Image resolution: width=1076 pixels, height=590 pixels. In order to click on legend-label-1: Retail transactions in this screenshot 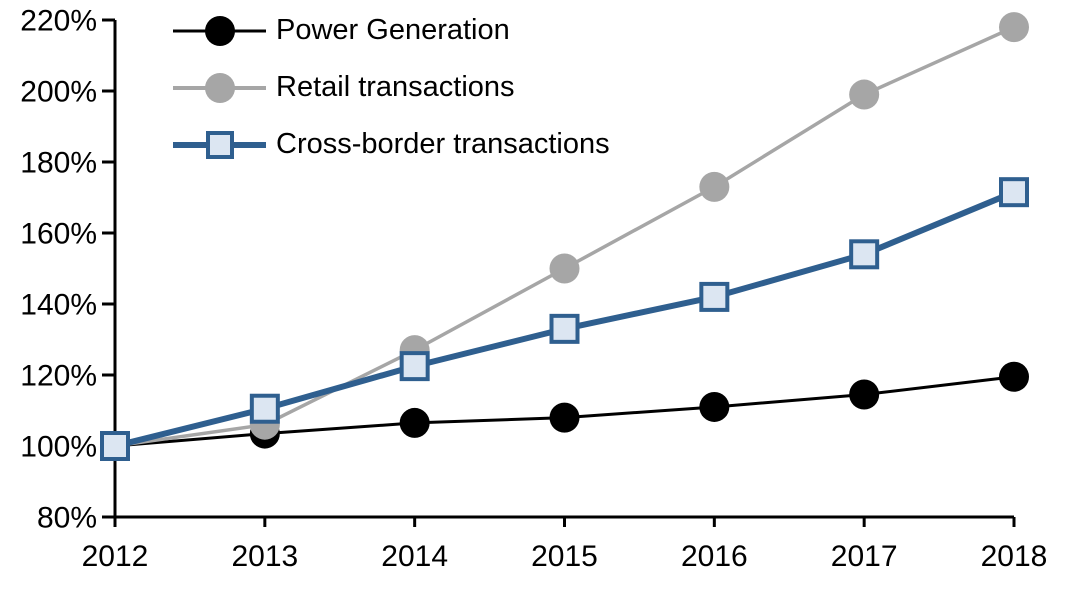, I will do `click(395, 87)`.